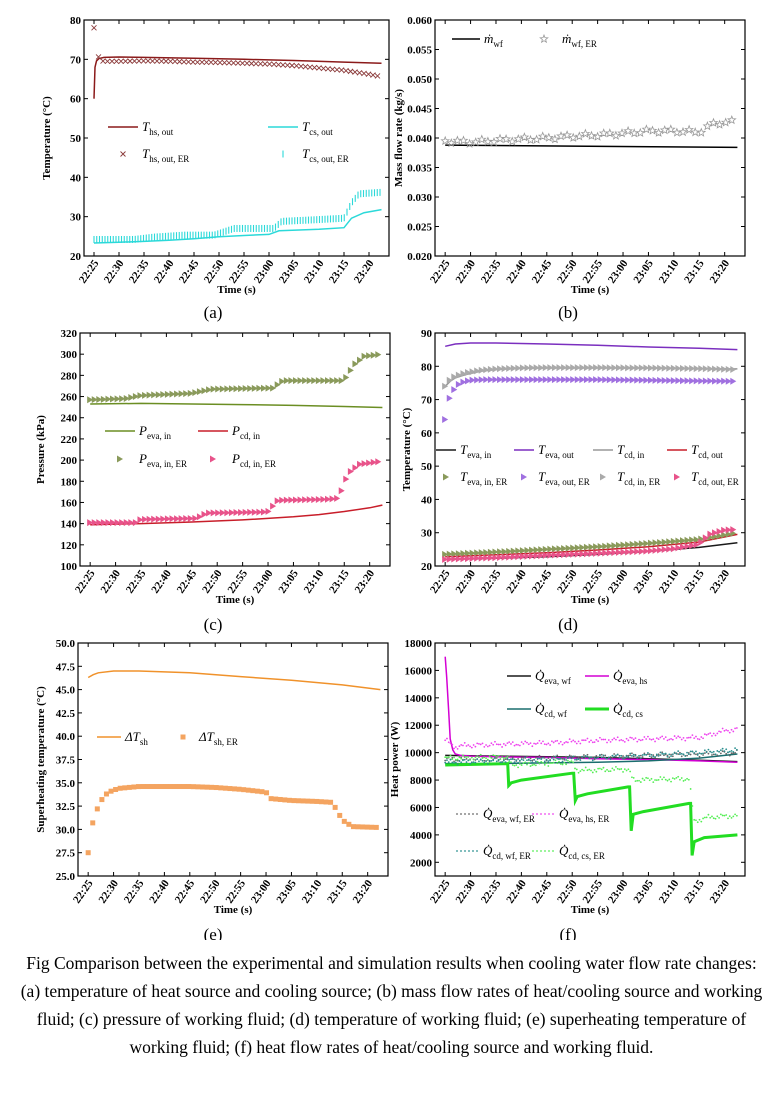  What do you see at coordinates (669, 581) in the screenshot?
I see `x-tick-label: 23:10` at bounding box center [669, 581].